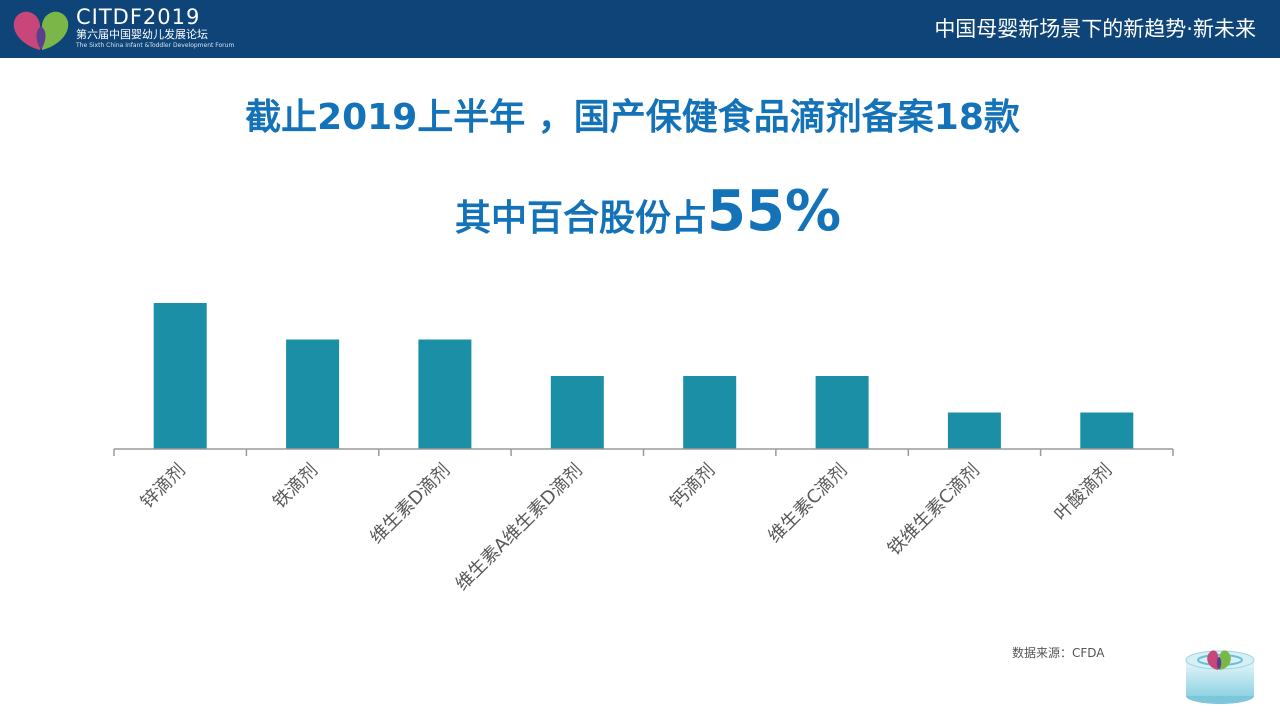 The width and height of the screenshot is (1280, 720). What do you see at coordinates (1095, 29) in the screenshot?
I see `header-tagline: 中国母婴新场景下的新趋势·新未来` at bounding box center [1095, 29].